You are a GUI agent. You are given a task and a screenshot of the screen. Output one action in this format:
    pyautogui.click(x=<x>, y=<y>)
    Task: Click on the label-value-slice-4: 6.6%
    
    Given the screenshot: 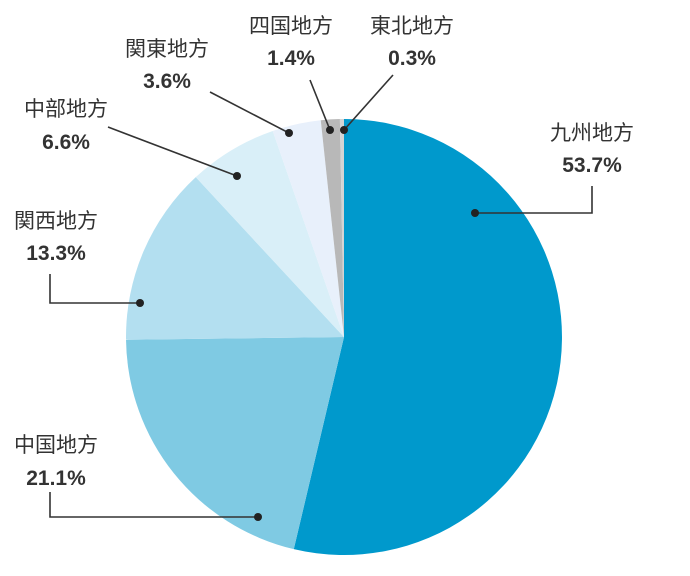 What is the action you would take?
    pyautogui.click(x=66, y=142)
    